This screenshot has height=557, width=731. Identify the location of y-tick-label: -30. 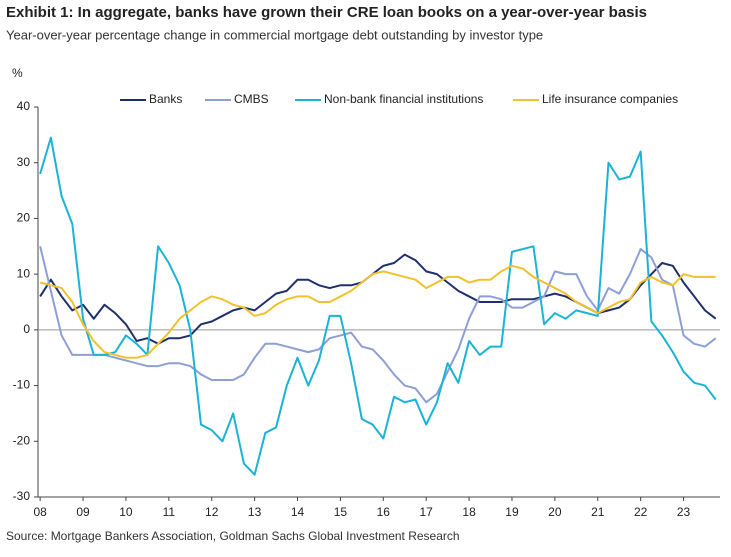
(22, 496).